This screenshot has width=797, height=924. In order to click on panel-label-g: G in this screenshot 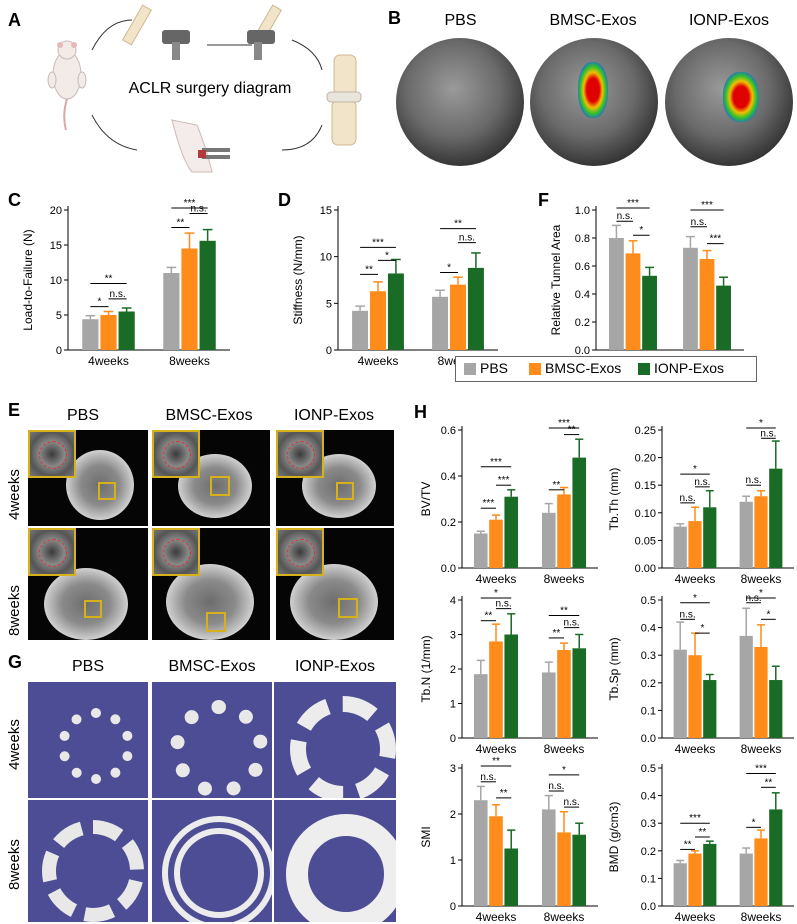, I will do `click(15, 662)`.